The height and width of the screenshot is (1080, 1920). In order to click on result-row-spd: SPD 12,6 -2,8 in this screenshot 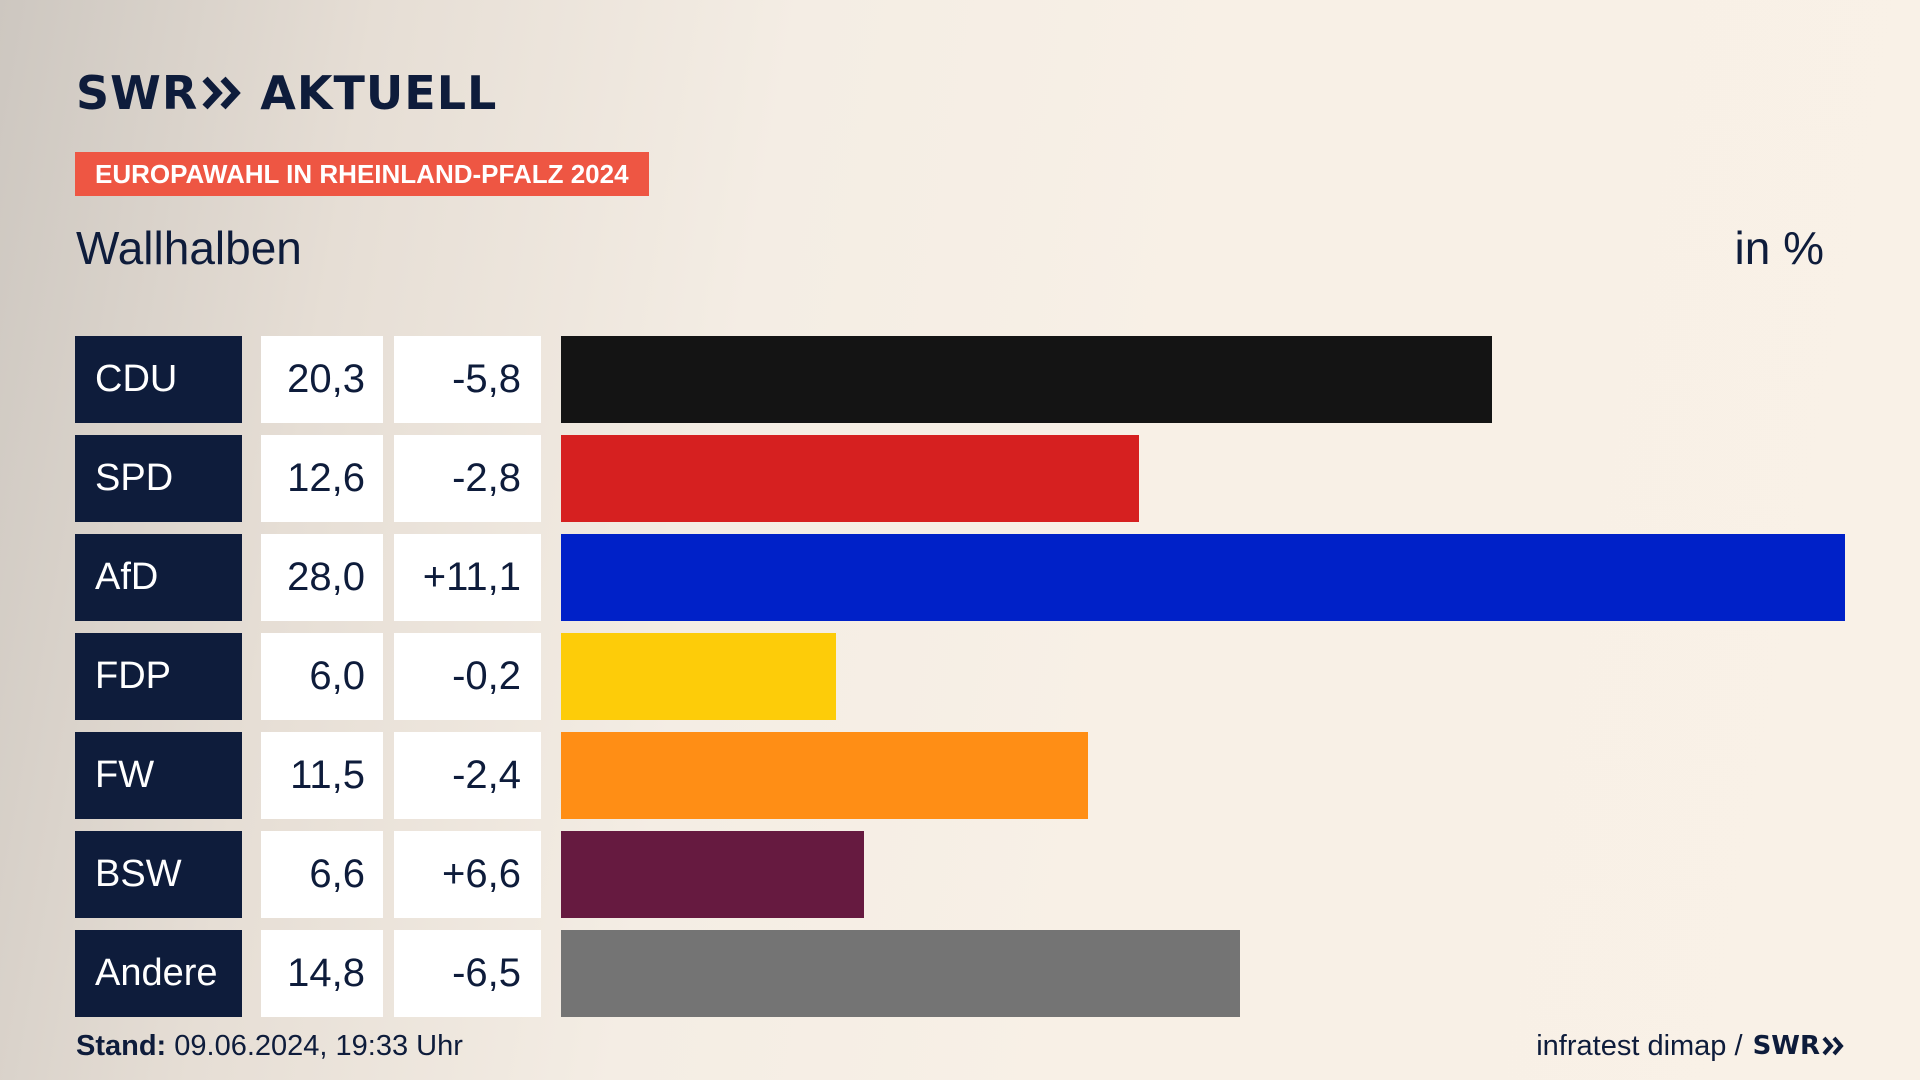, I will do `click(960, 478)`.